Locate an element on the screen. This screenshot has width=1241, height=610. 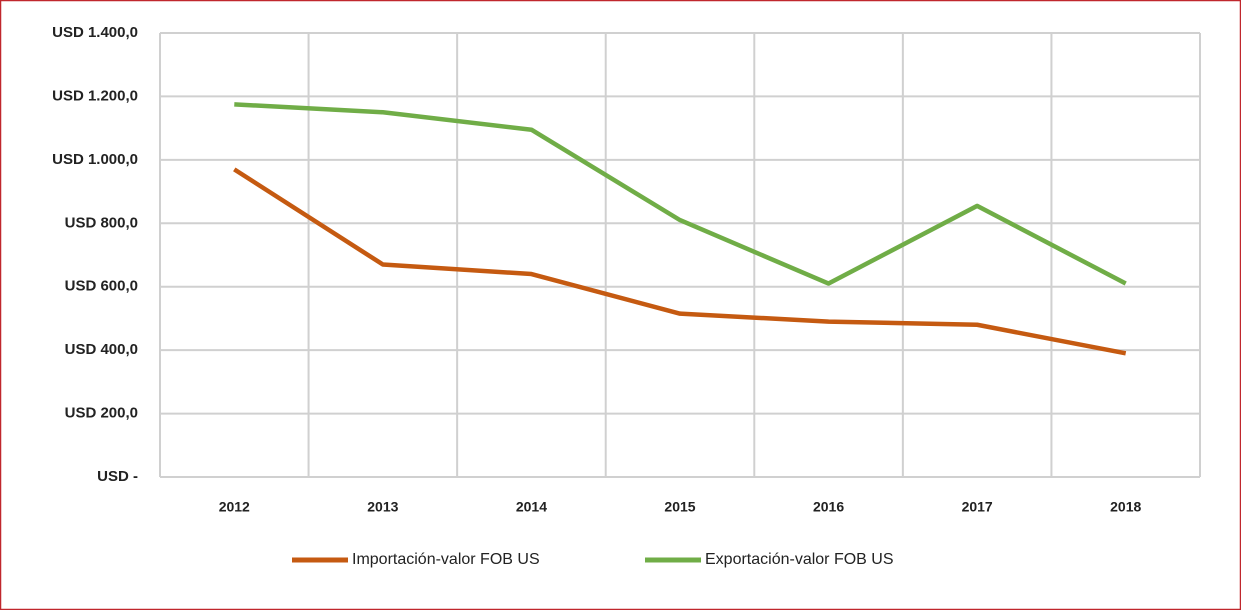
y-tick-label: USD 1.200,0 is located at coordinates (95, 95).